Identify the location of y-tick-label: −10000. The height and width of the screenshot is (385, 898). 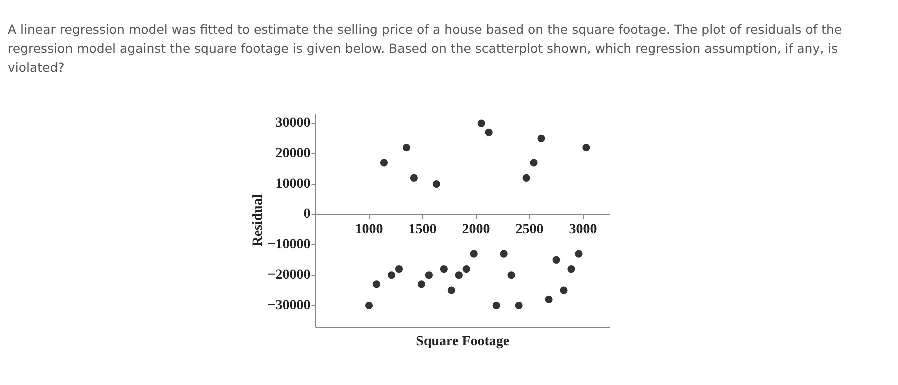
(289, 245).